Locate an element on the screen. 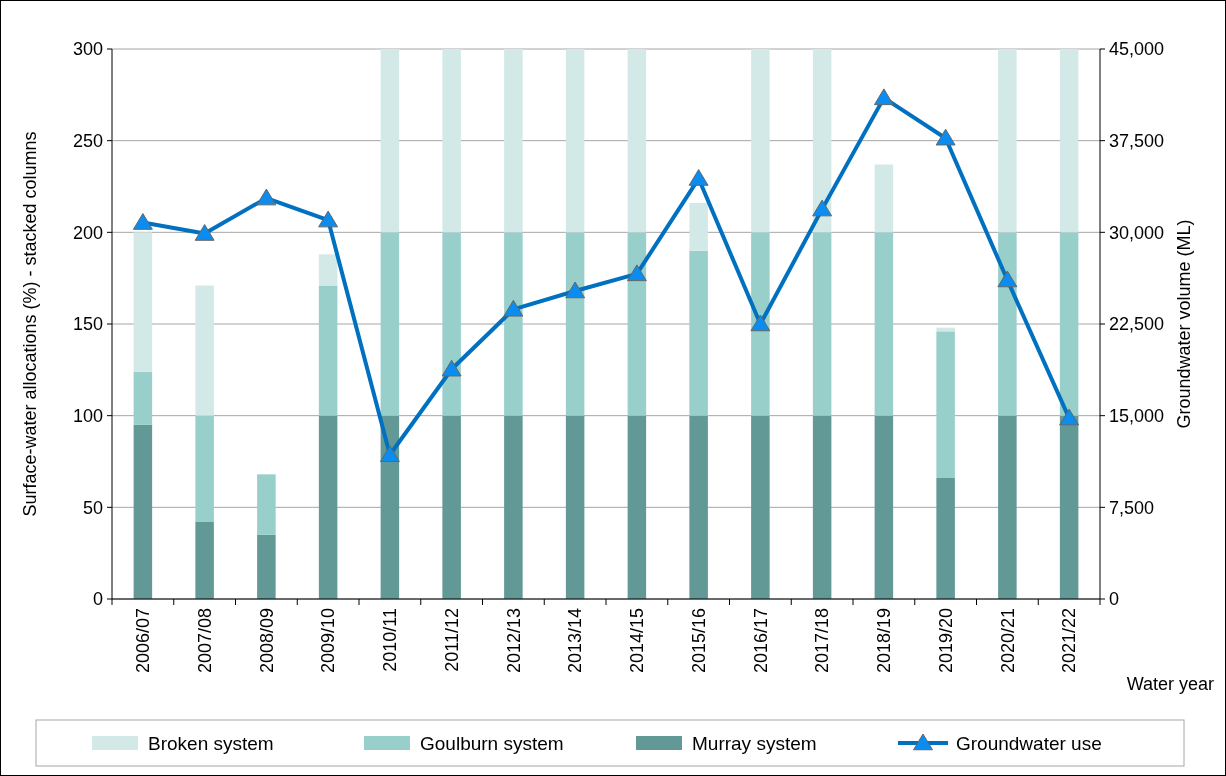  y2-tick-label: 15,000 is located at coordinates (1137, 415).